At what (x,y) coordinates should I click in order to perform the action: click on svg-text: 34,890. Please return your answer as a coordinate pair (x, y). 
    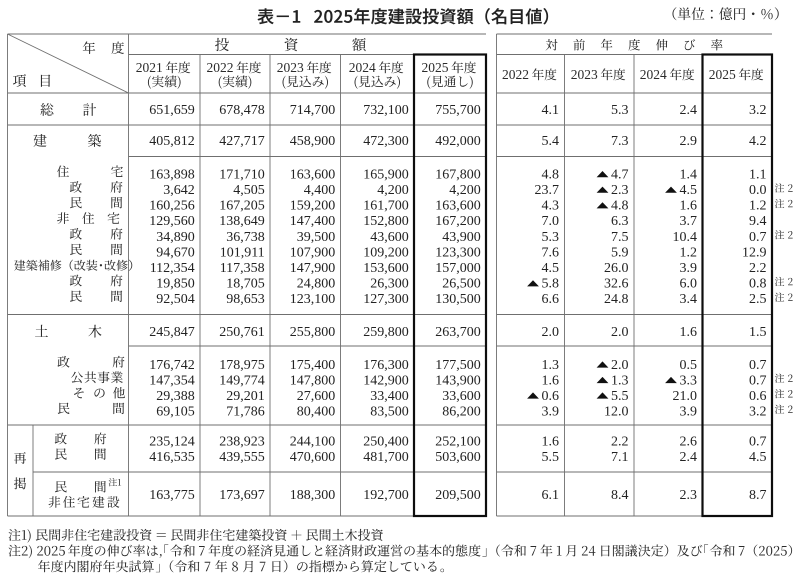
    Looking at the image, I should click on (175, 237).